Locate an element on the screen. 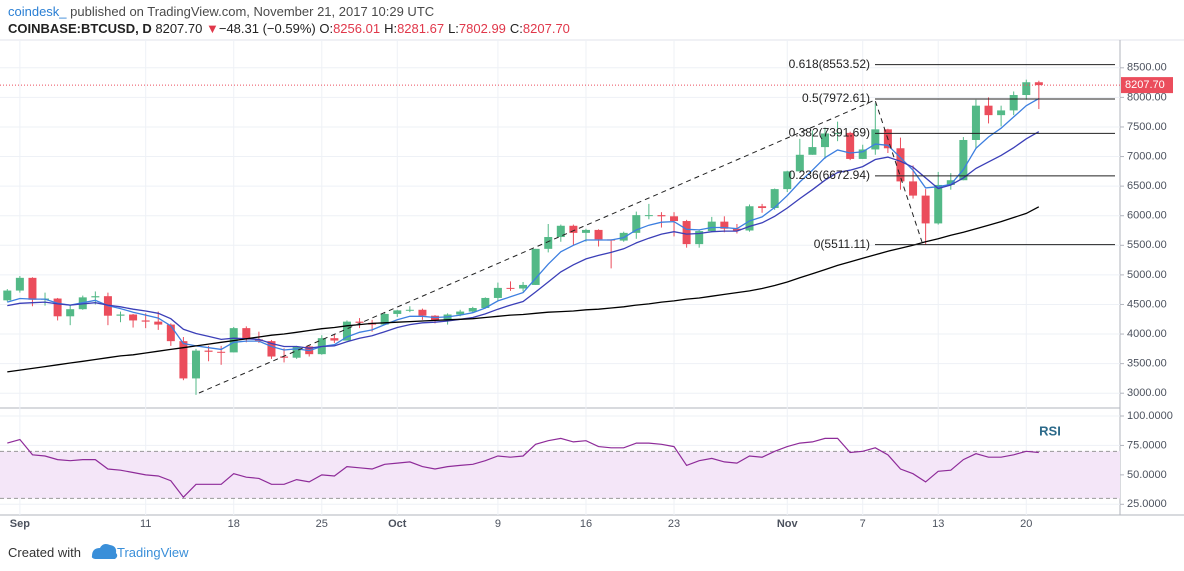  fib-label: 0.5(7972.61) is located at coordinates (836, 98).